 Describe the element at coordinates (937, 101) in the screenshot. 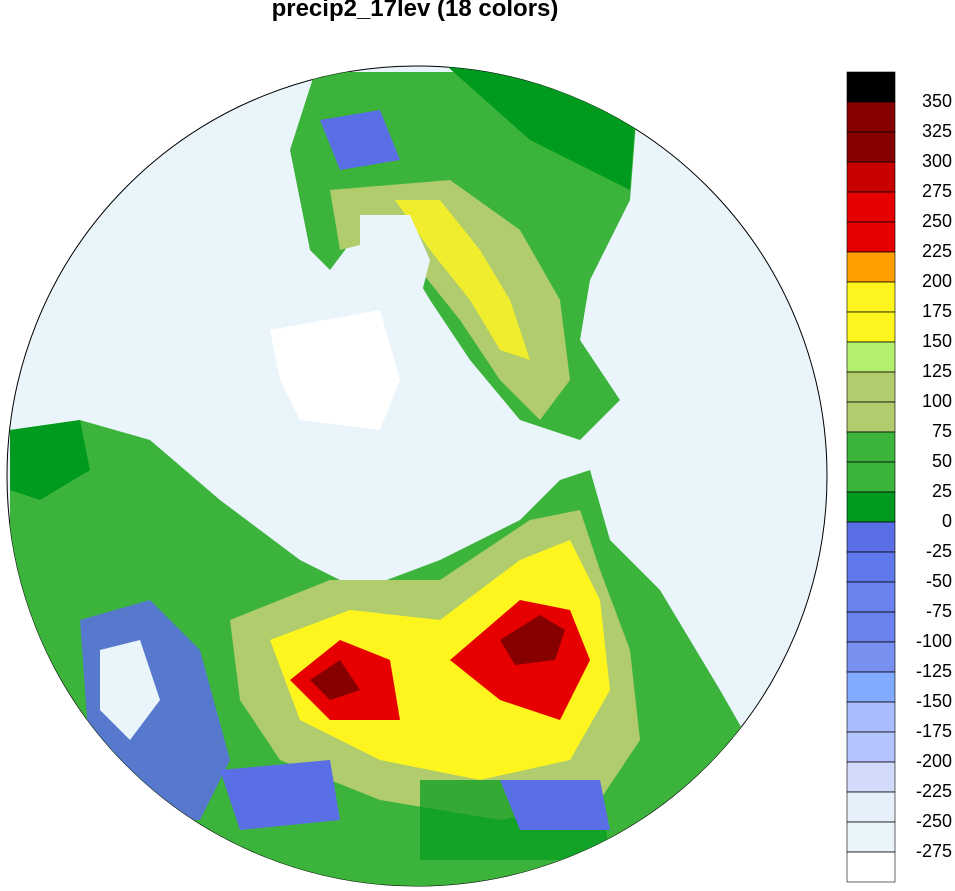

I see `colorbar-label: 350` at that location.